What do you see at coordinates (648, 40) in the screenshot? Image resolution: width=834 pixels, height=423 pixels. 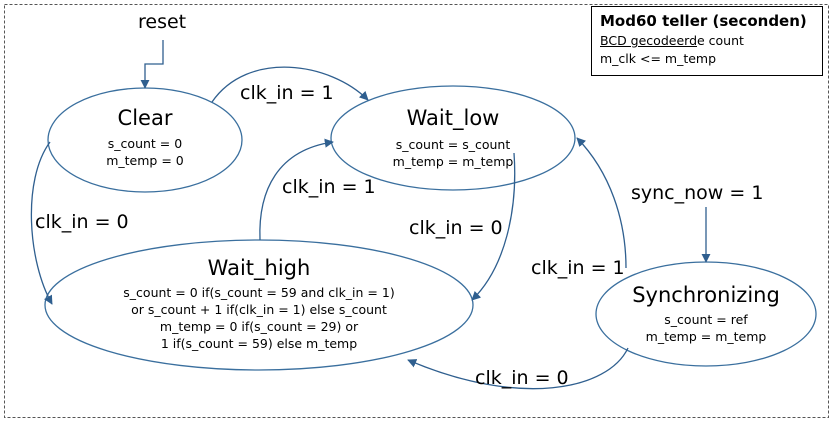 I see `legend-bcd-underlined: BCD gecodeerd` at bounding box center [648, 40].